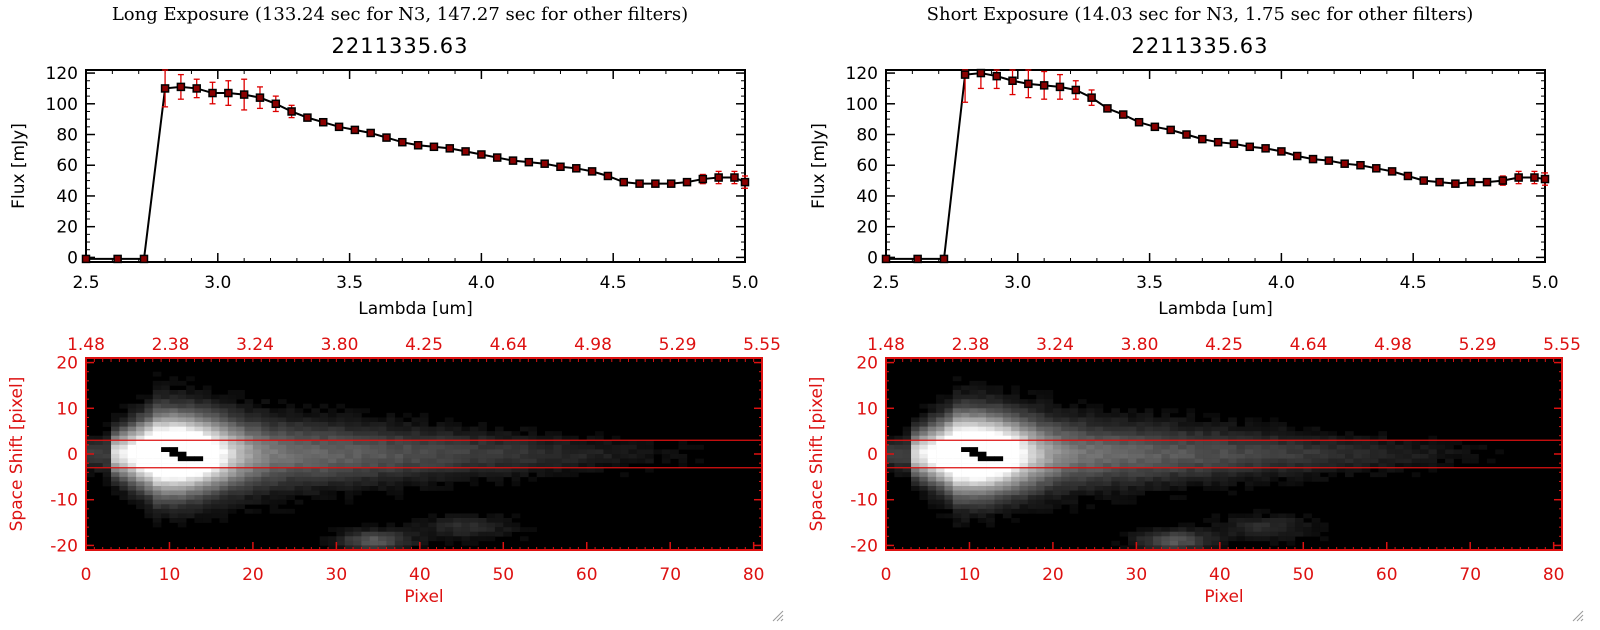 Image resolution: width=1600 pixels, height=630 pixels. I want to click on x-tick-label: 4.5, so click(1413, 283).